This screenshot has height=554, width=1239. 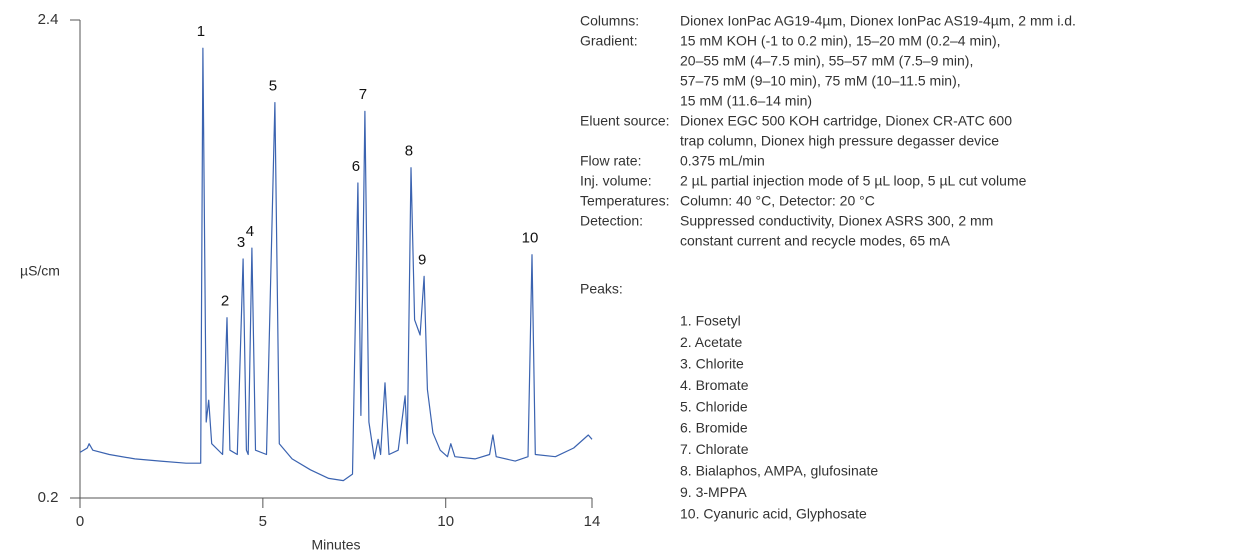 I want to click on condition-label: Inj. volume:, so click(x=616, y=181).